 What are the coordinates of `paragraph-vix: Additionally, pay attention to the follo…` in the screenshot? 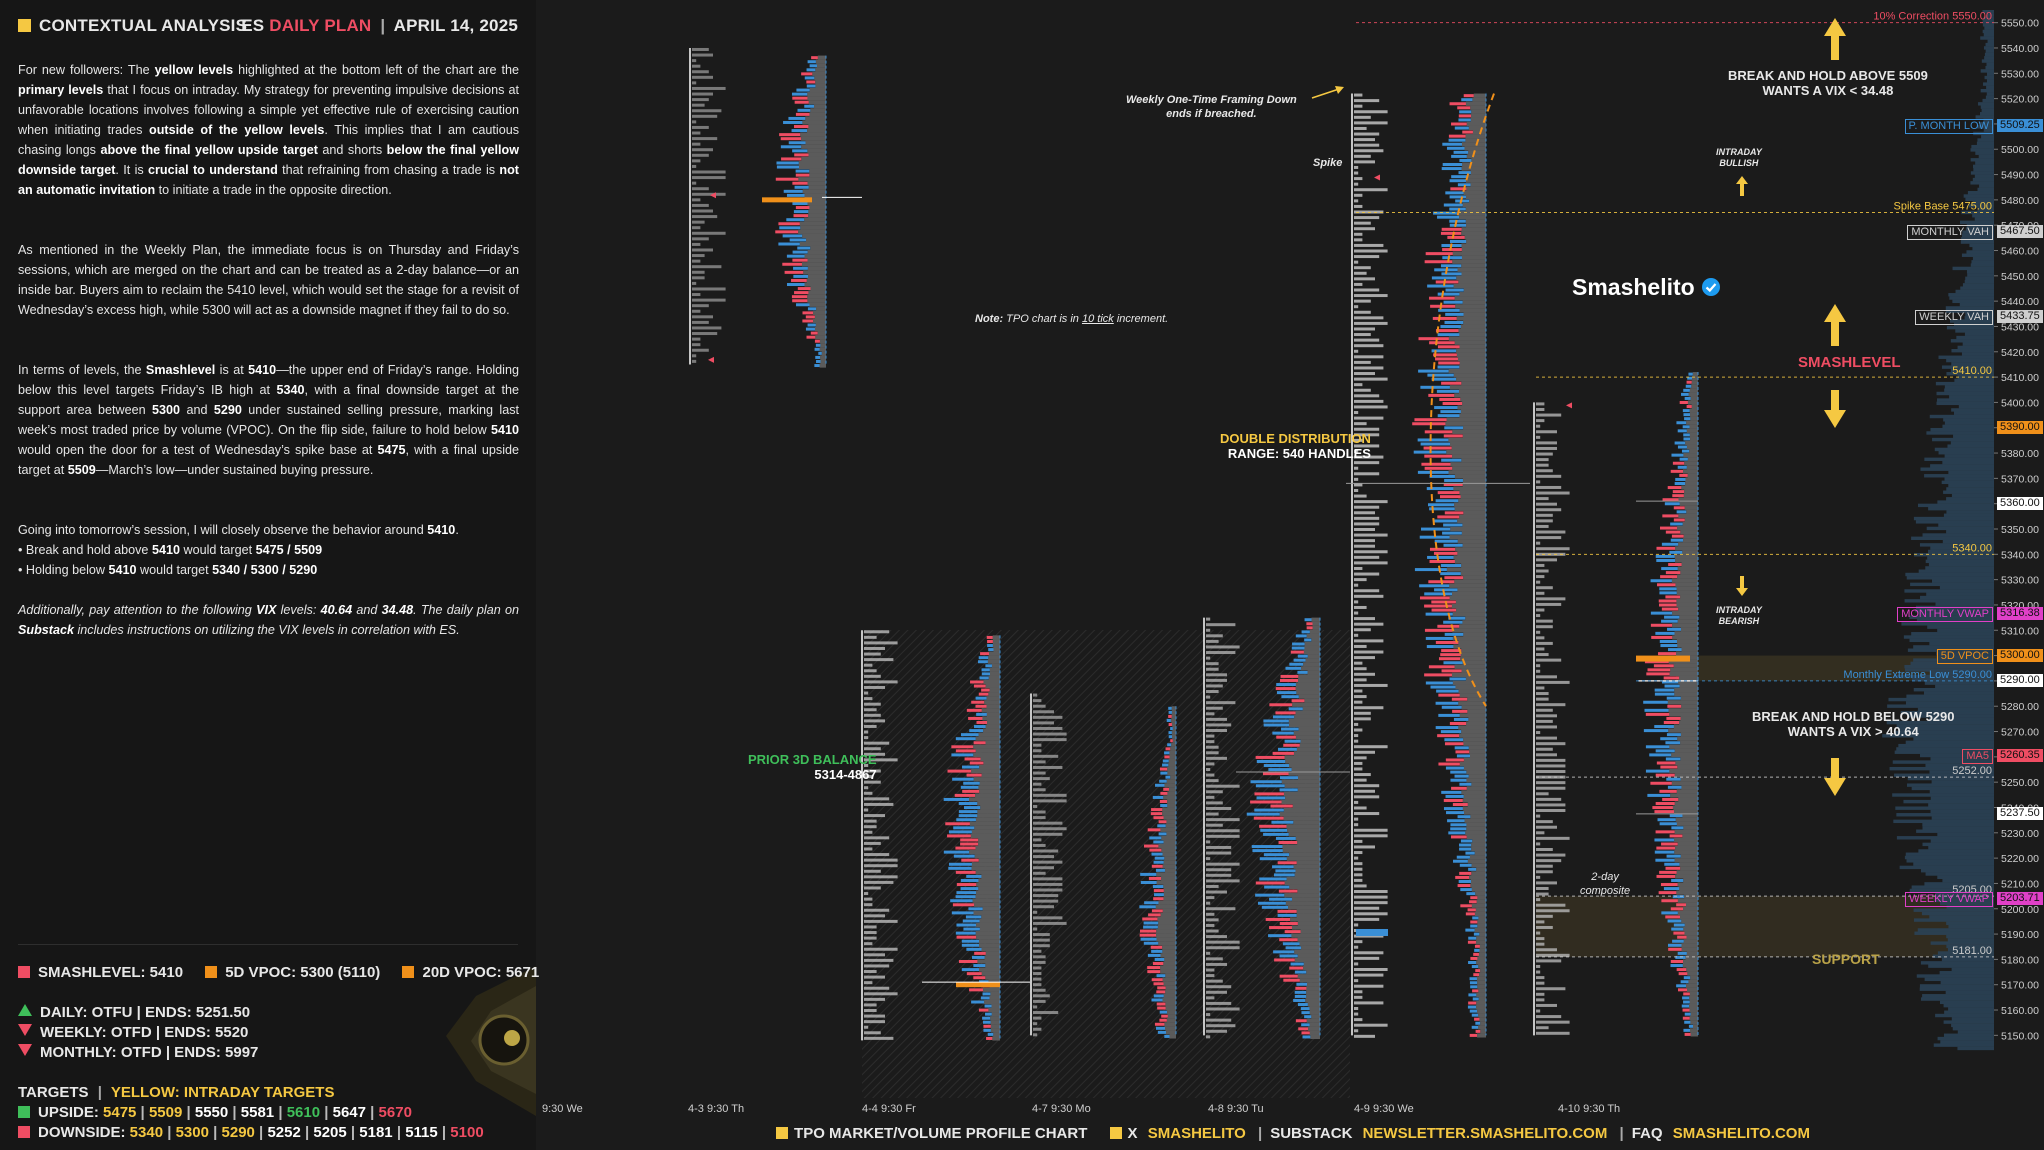 It's located at (268, 620).